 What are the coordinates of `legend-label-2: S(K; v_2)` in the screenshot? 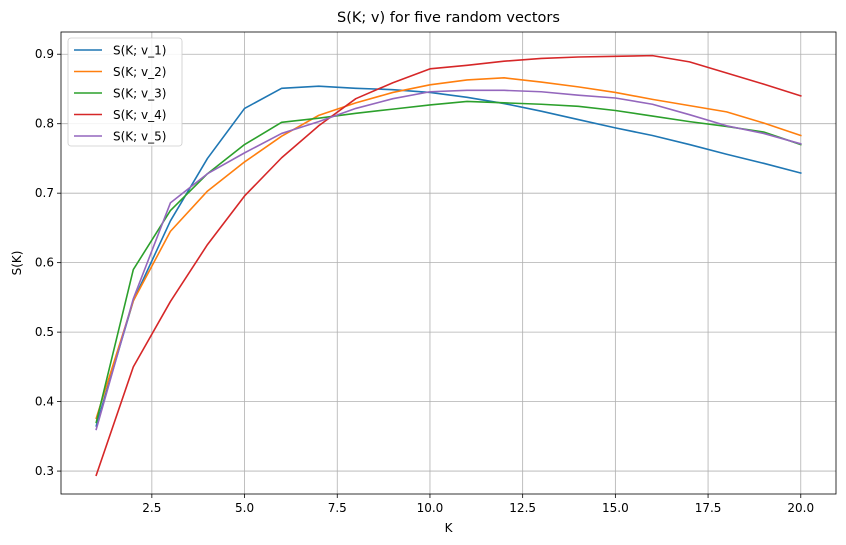 It's located at (139, 72).